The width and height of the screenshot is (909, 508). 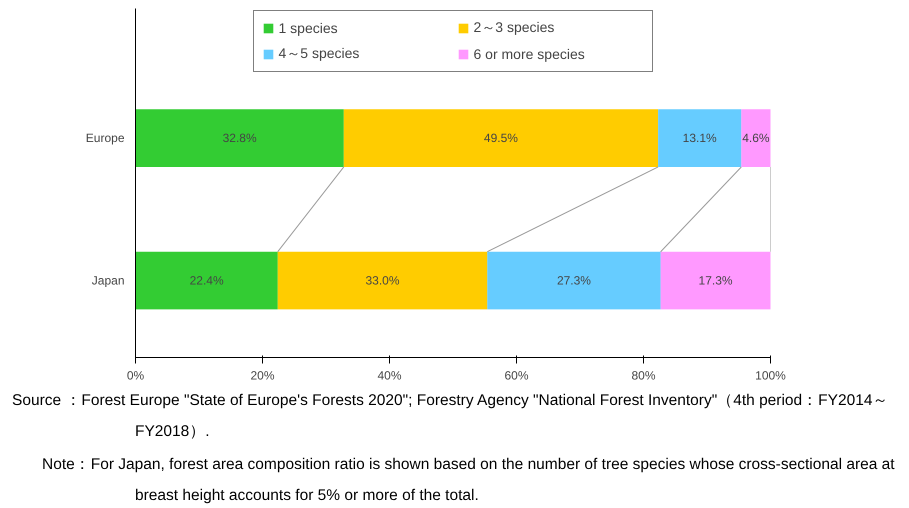 I want to click on x-tick-label: 40%, so click(x=389, y=375).